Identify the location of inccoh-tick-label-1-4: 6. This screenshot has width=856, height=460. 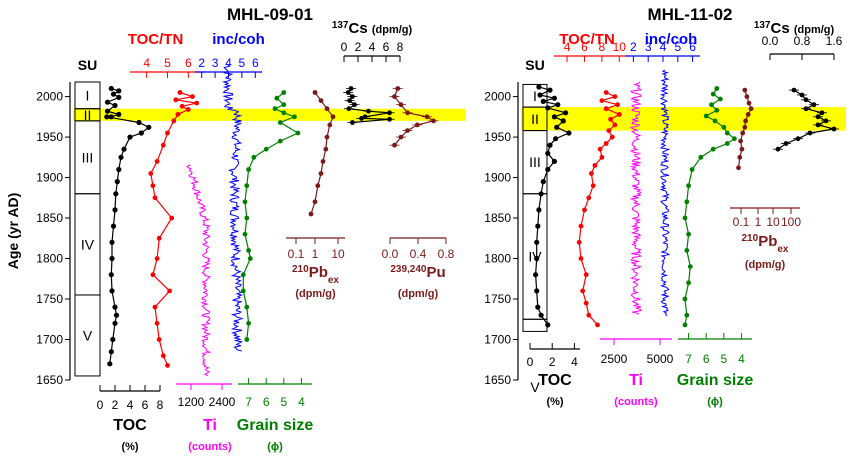
(692, 47).